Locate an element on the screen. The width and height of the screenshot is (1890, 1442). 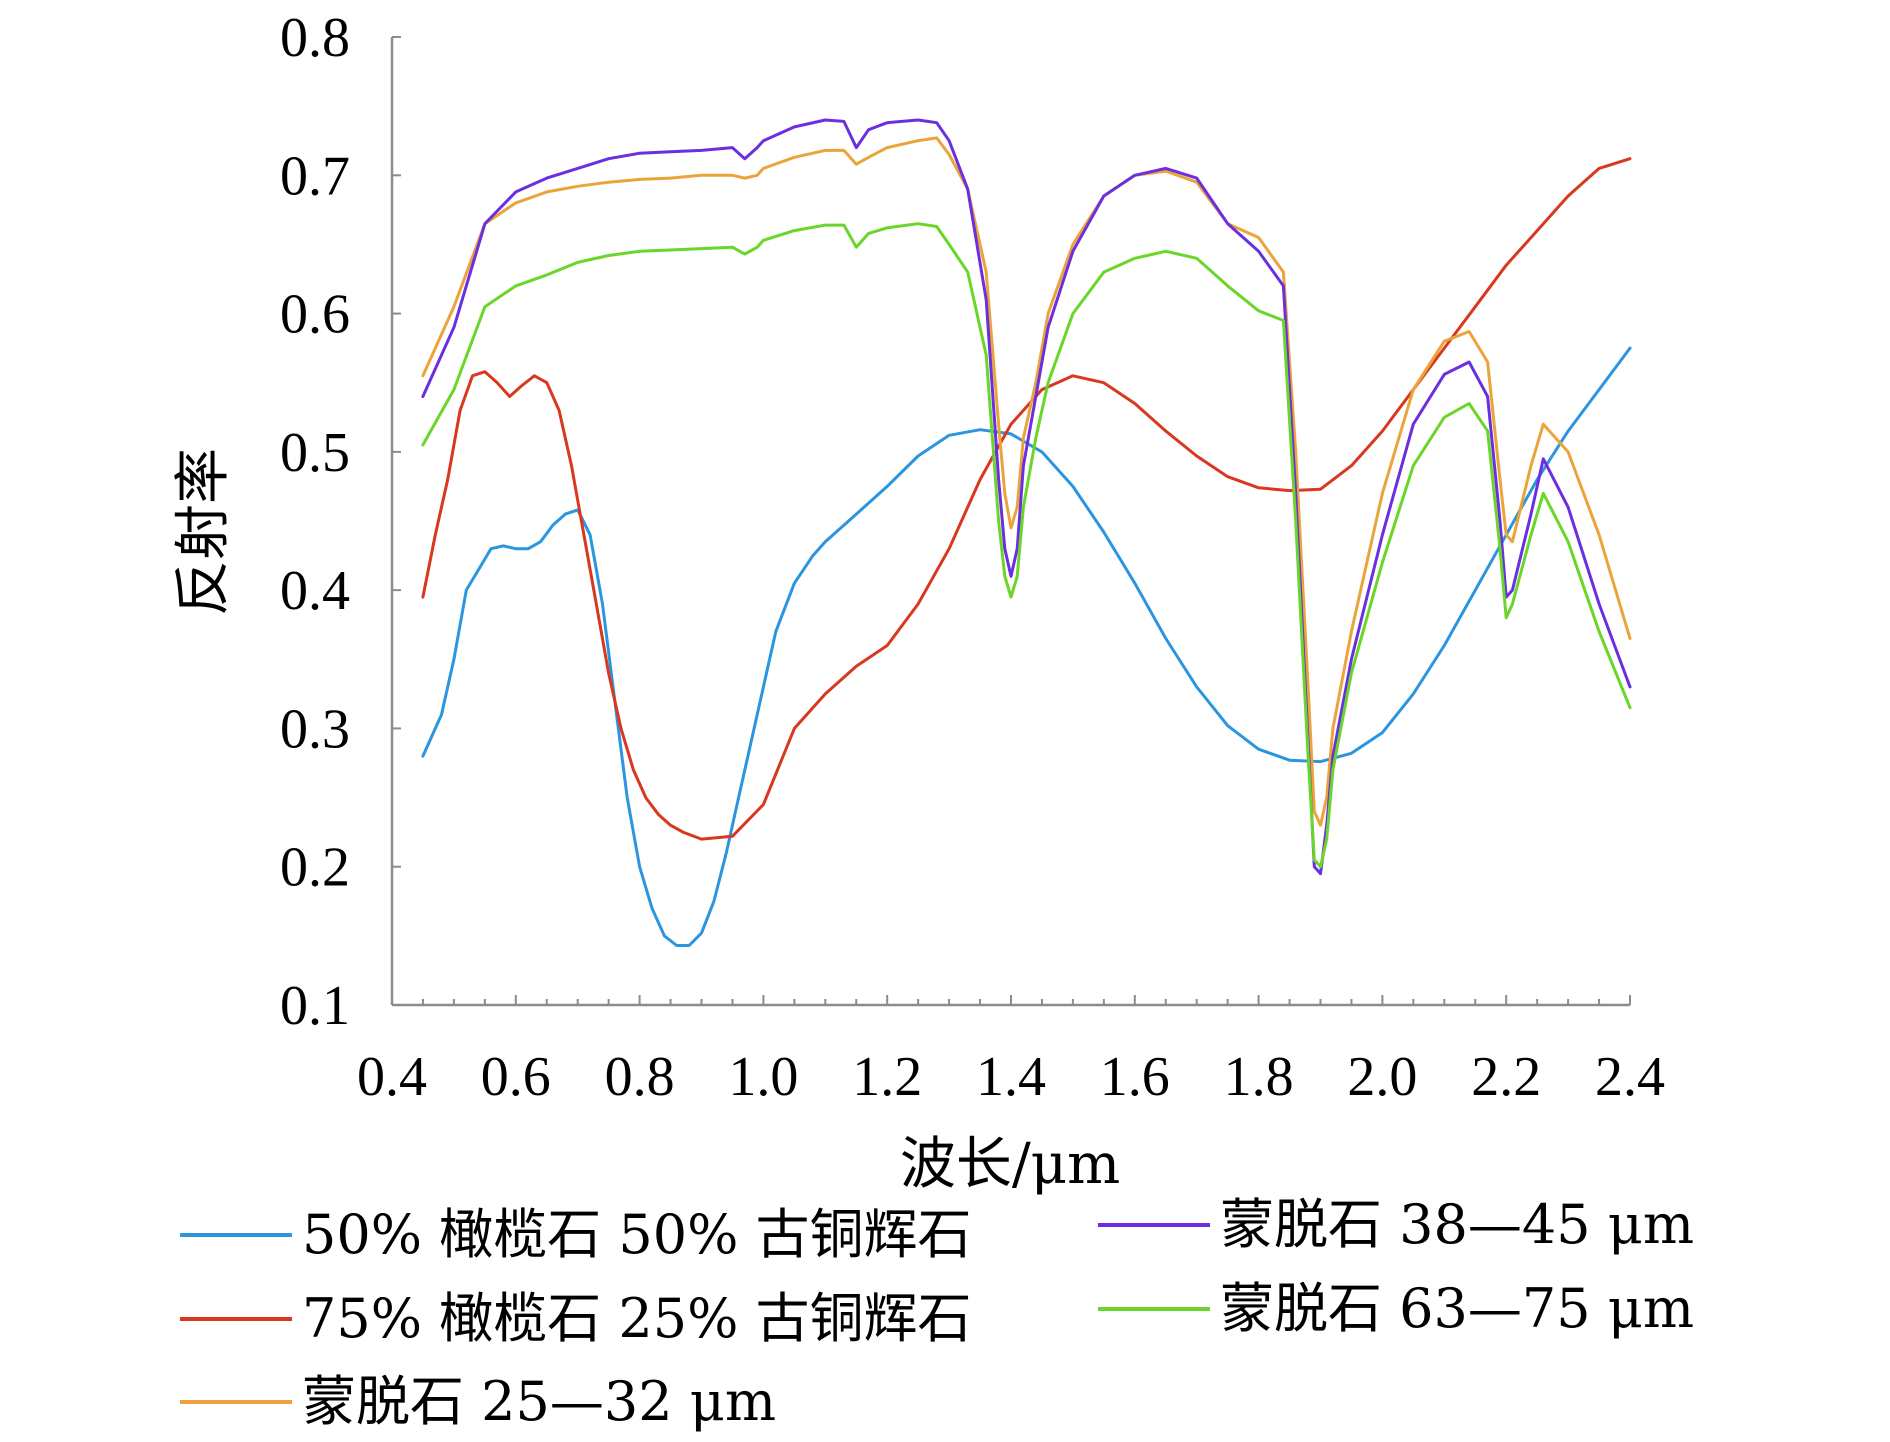
legend-label: 蒙脱石 63—75 μm is located at coordinates (1457, 1308).